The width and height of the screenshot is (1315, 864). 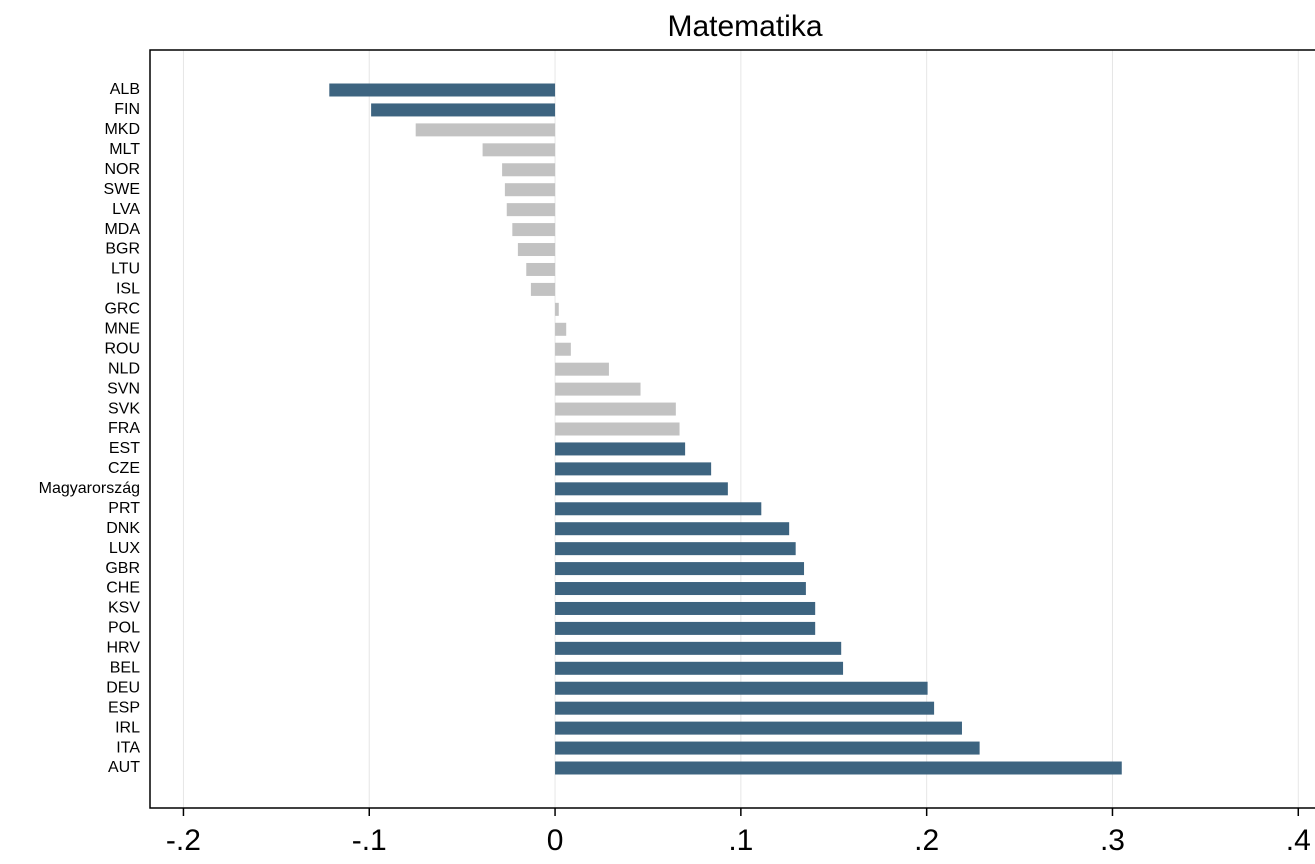 What do you see at coordinates (1298, 840) in the screenshot?
I see `x-tick-label: .4` at bounding box center [1298, 840].